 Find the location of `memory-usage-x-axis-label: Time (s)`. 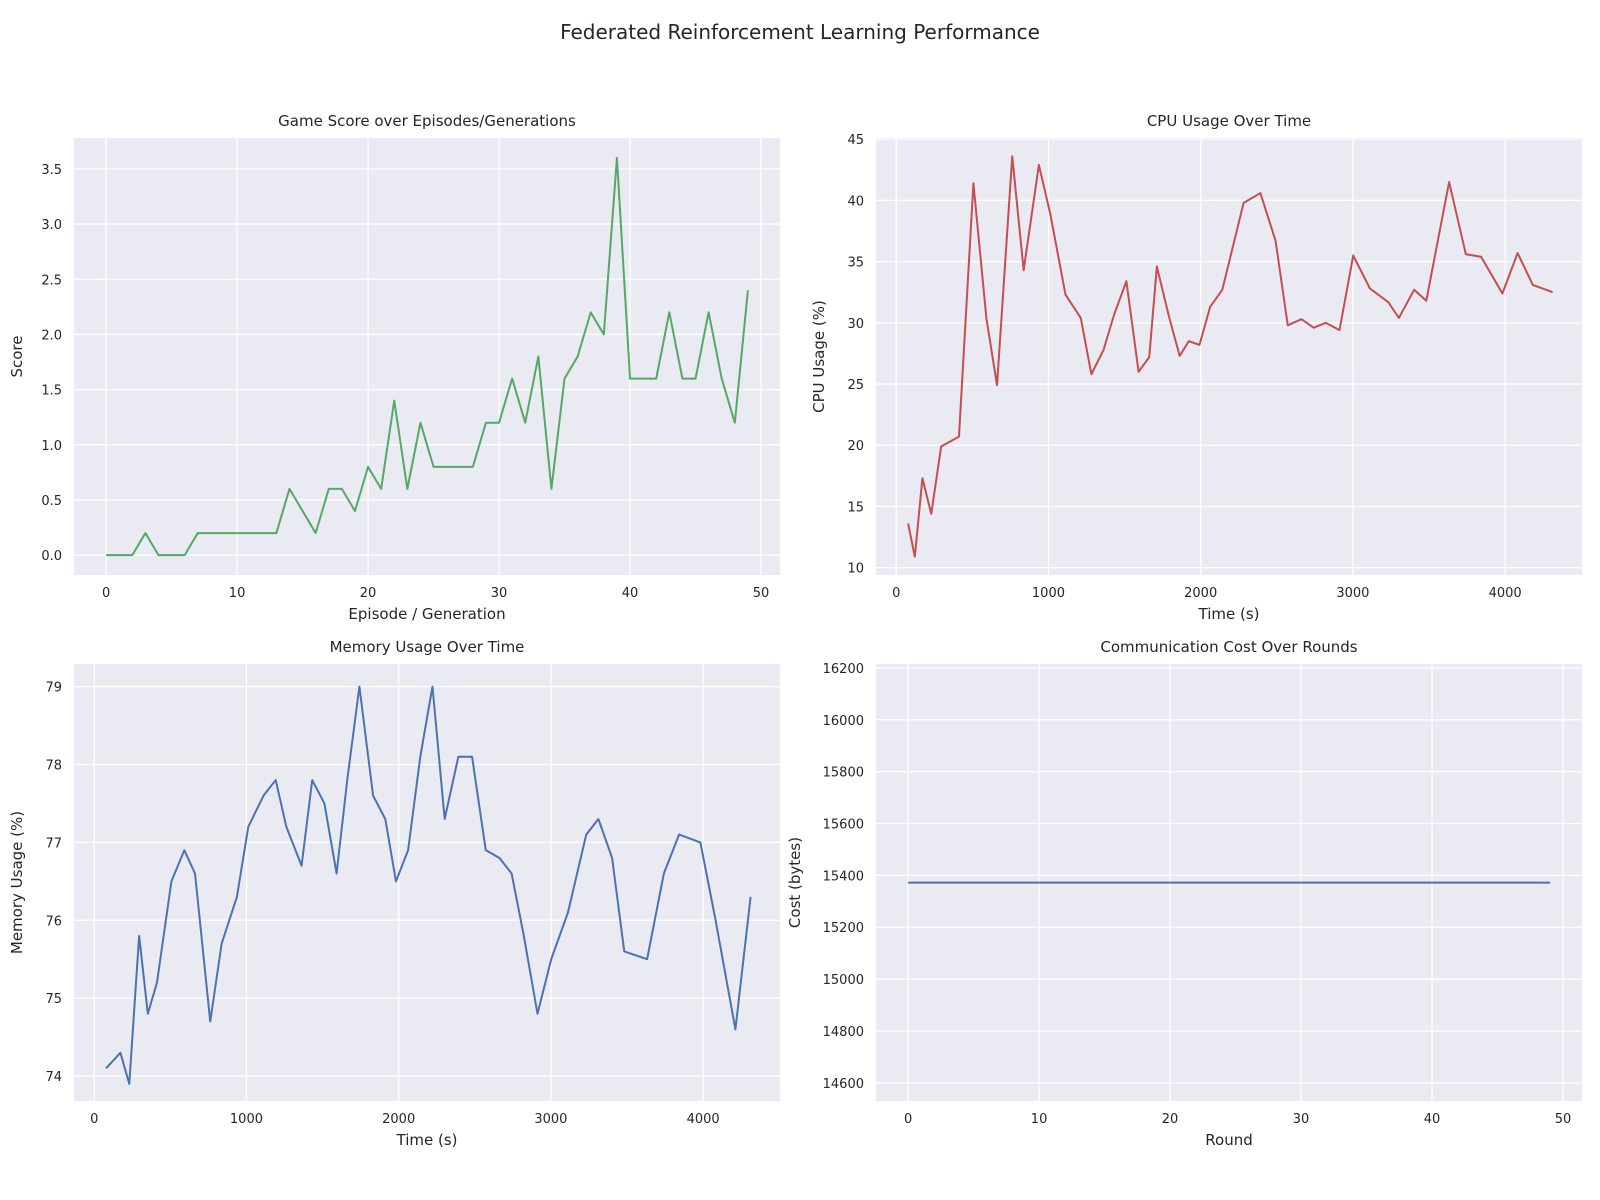

memory-usage-x-axis-label: Time (s) is located at coordinates (427, 1140).